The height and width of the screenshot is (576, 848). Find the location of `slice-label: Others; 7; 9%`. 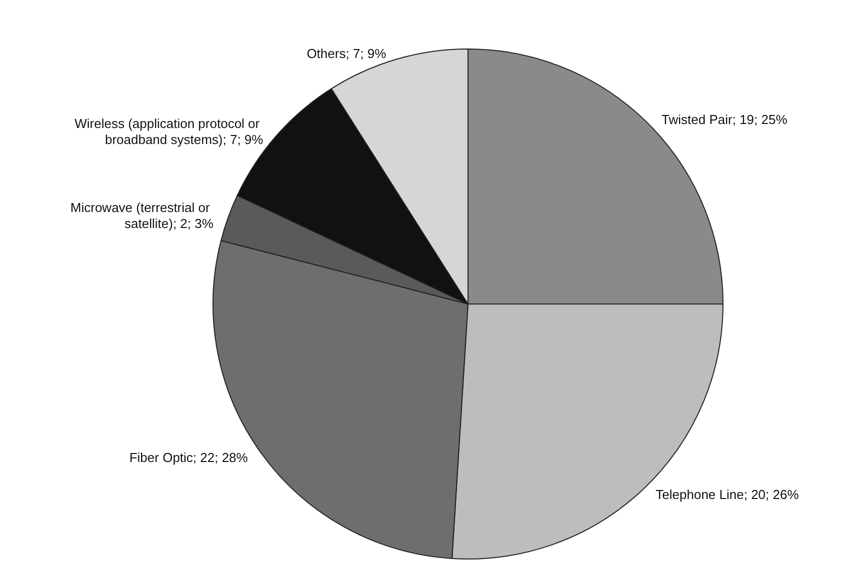

slice-label: Others; 7; 9% is located at coordinates (346, 53).